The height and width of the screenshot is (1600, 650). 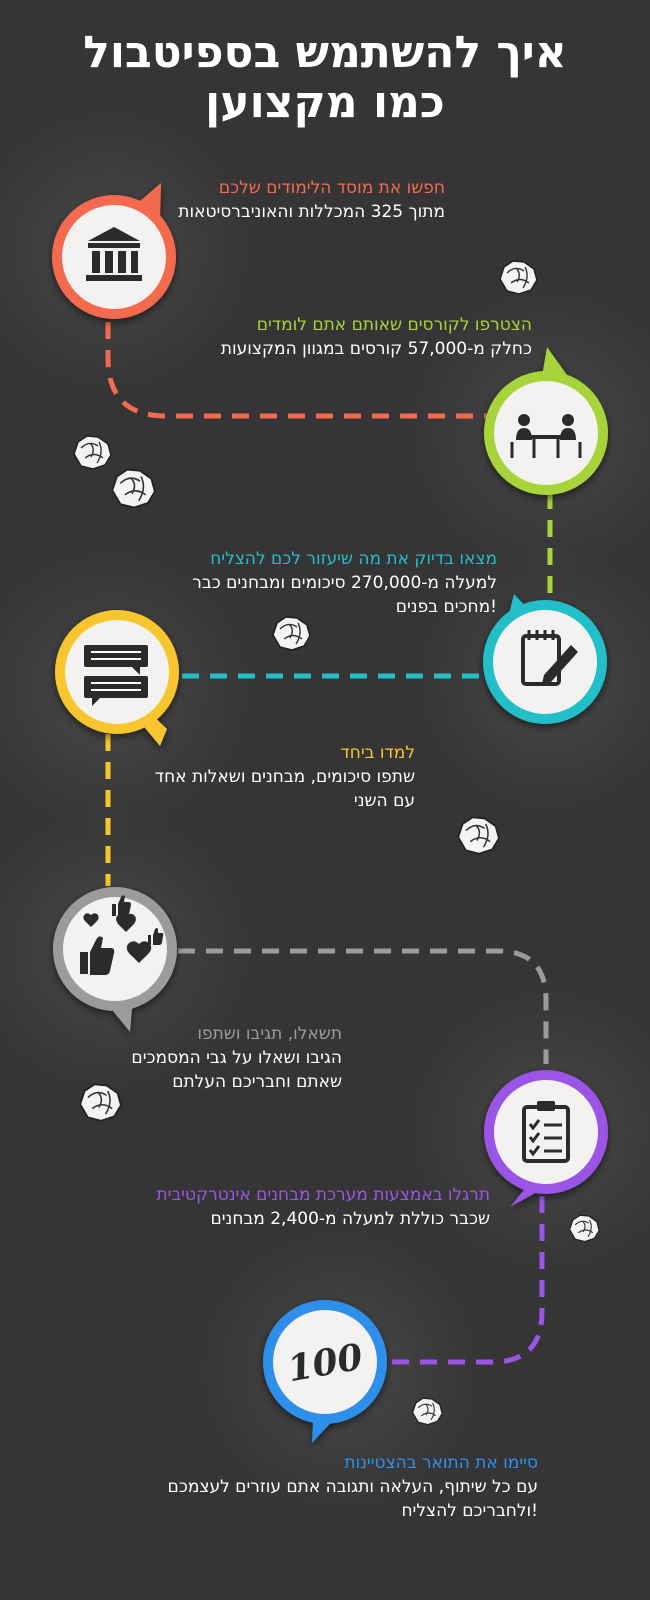 What do you see at coordinates (297, 370) in the screenshot?
I see `connector-step1-step2` at bounding box center [297, 370].